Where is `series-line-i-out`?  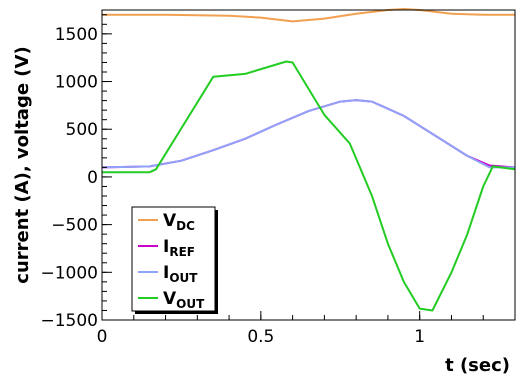 series-line-i-out is located at coordinates (308, 134).